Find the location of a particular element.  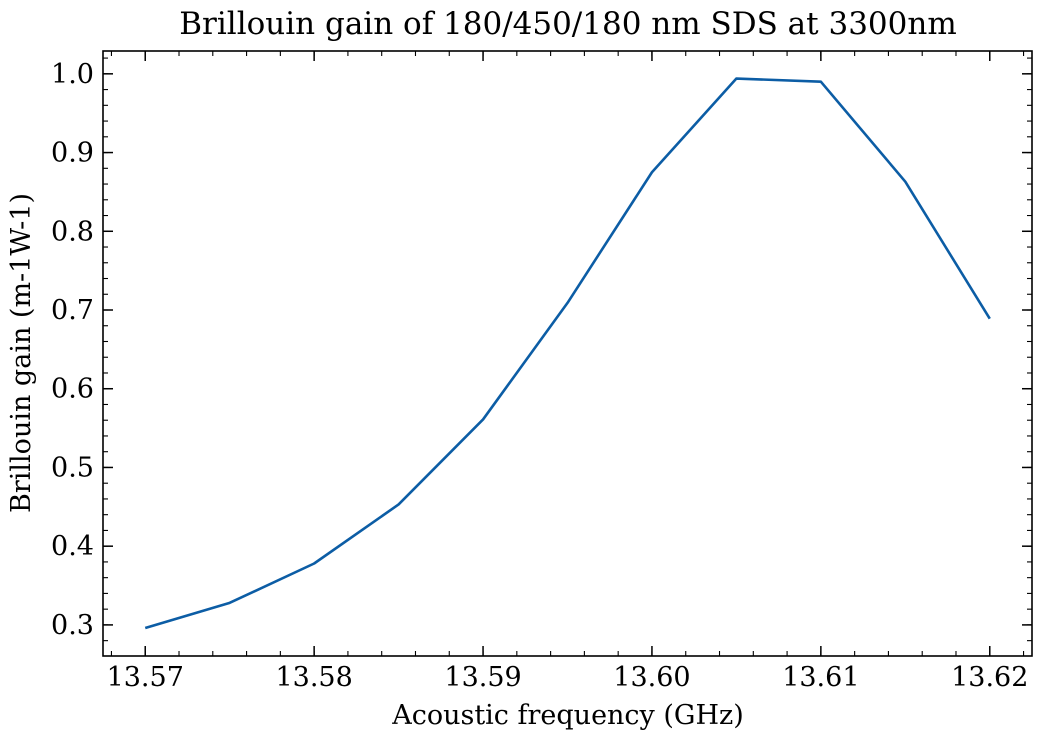

y-tick-label: 0.3 is located at coordinates (72, 625).